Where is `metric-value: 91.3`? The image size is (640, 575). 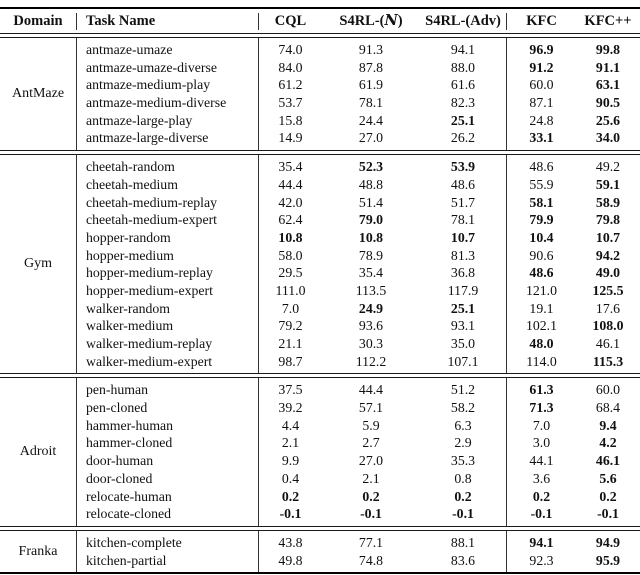
metric-value: 91.3 is located at coordinates (371, 49).